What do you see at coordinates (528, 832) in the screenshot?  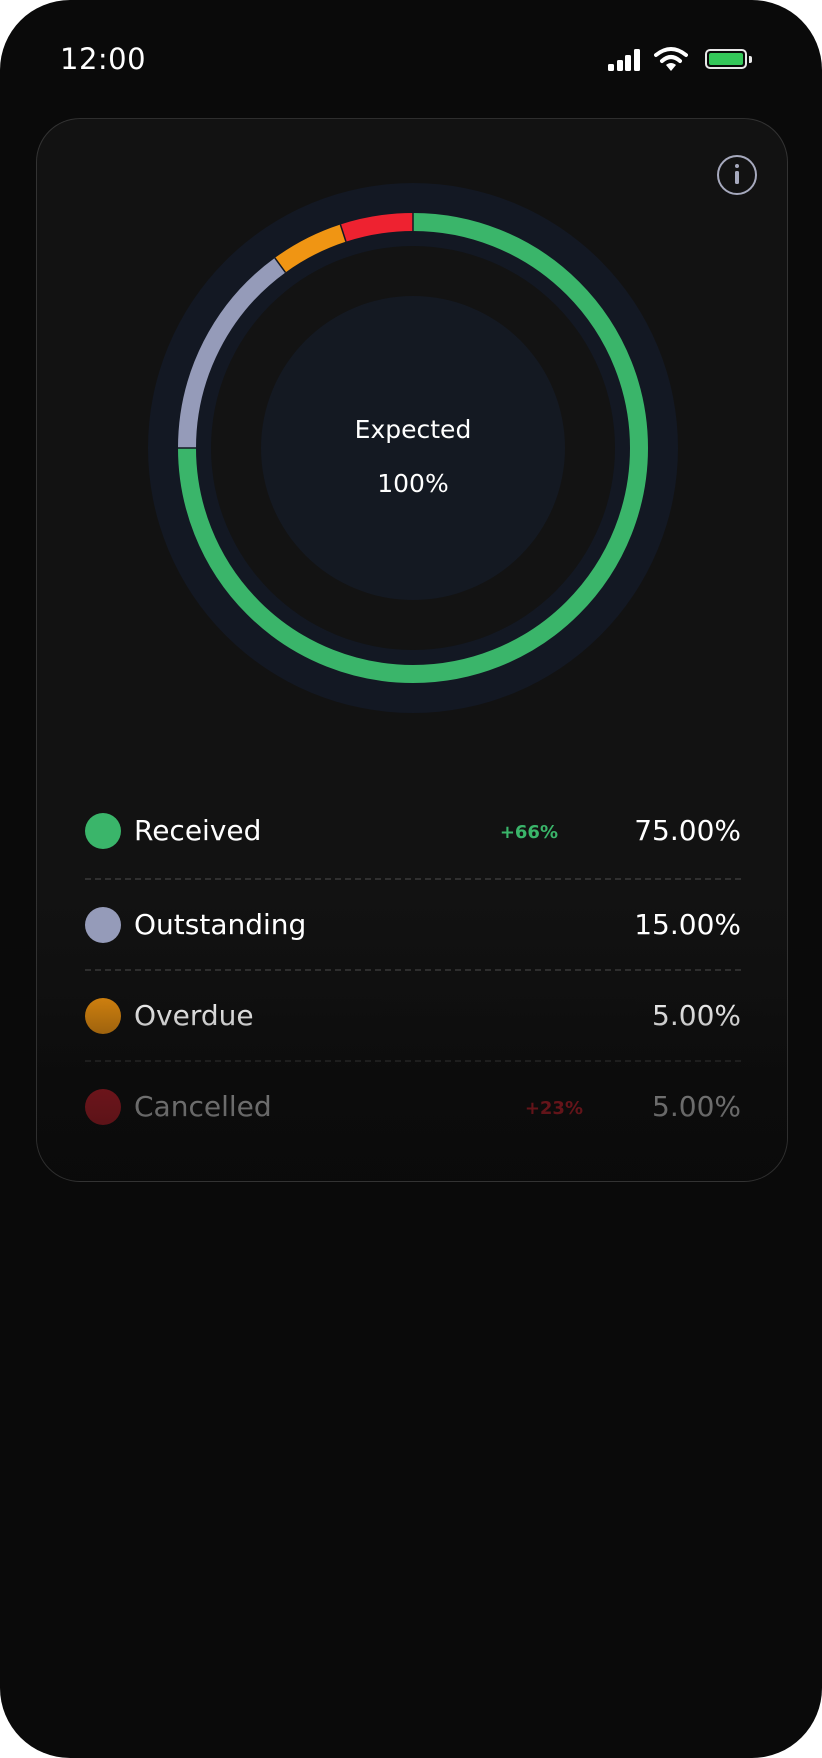 I see `legend-change: +66%` at bounding box center [528, 832].